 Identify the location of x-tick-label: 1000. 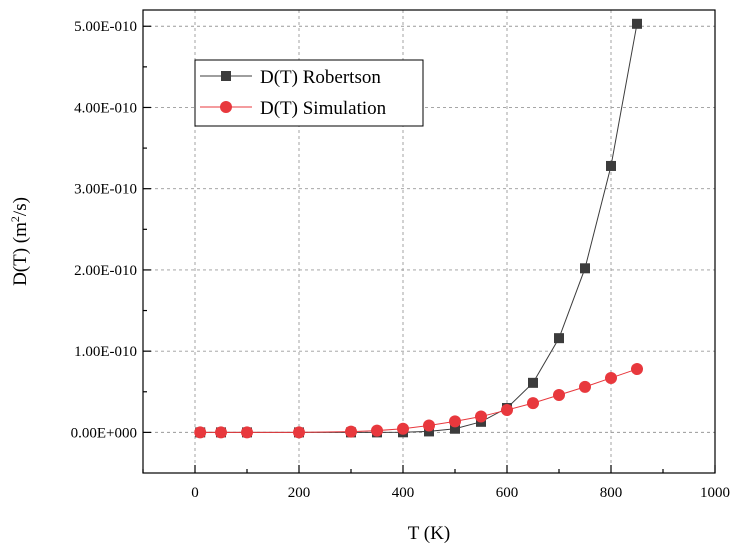
(715, 493).